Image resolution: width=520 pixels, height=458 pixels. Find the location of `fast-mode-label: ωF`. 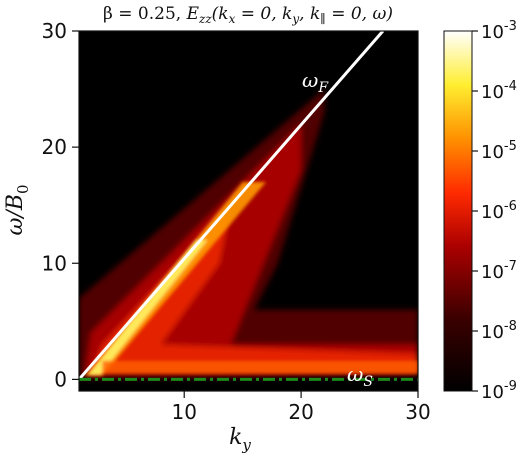

fast-mode-label: ωF is located at coordinates (315, 82).